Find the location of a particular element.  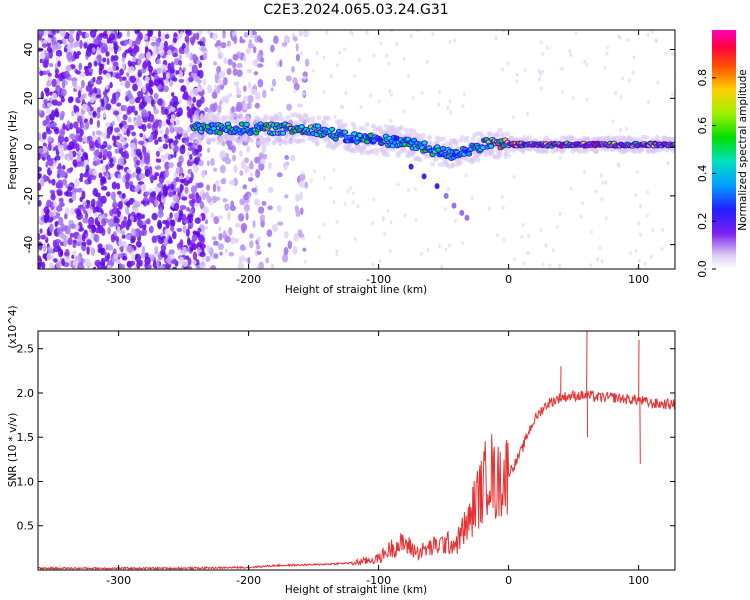

colorbar-tick-label-0: 0.0 is located at coordinates (702, 269).